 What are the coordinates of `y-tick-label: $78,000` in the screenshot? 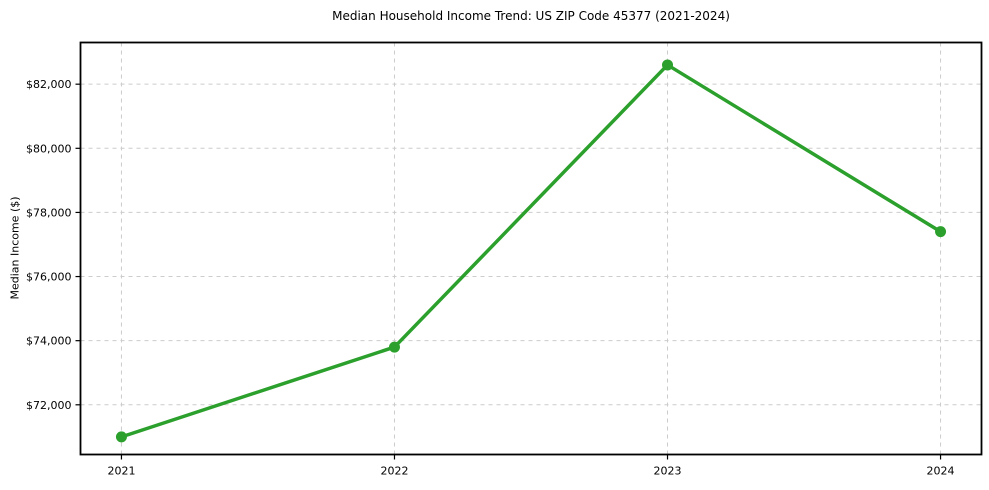 It's located at (49, 212).